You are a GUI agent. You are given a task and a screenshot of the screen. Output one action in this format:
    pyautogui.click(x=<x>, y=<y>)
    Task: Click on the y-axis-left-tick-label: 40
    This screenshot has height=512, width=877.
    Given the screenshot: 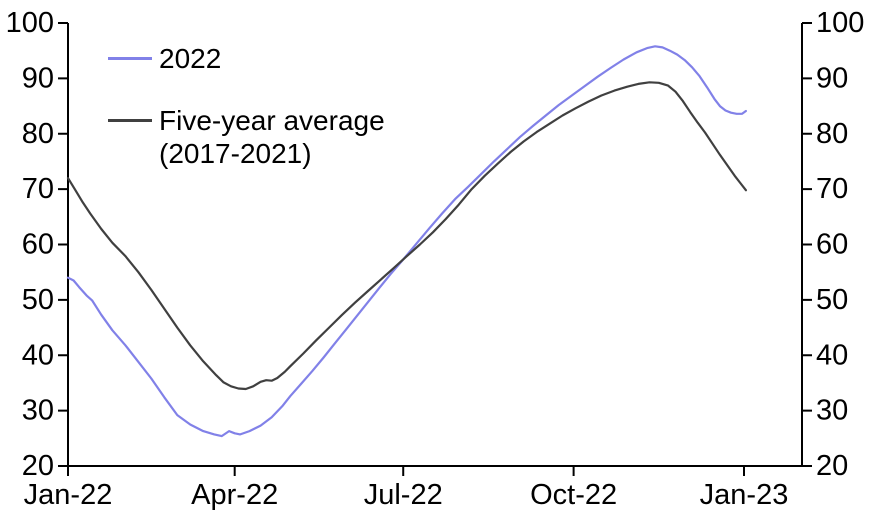 What is the action you would take?
    pyautogui.click(x=38, y=355)
    